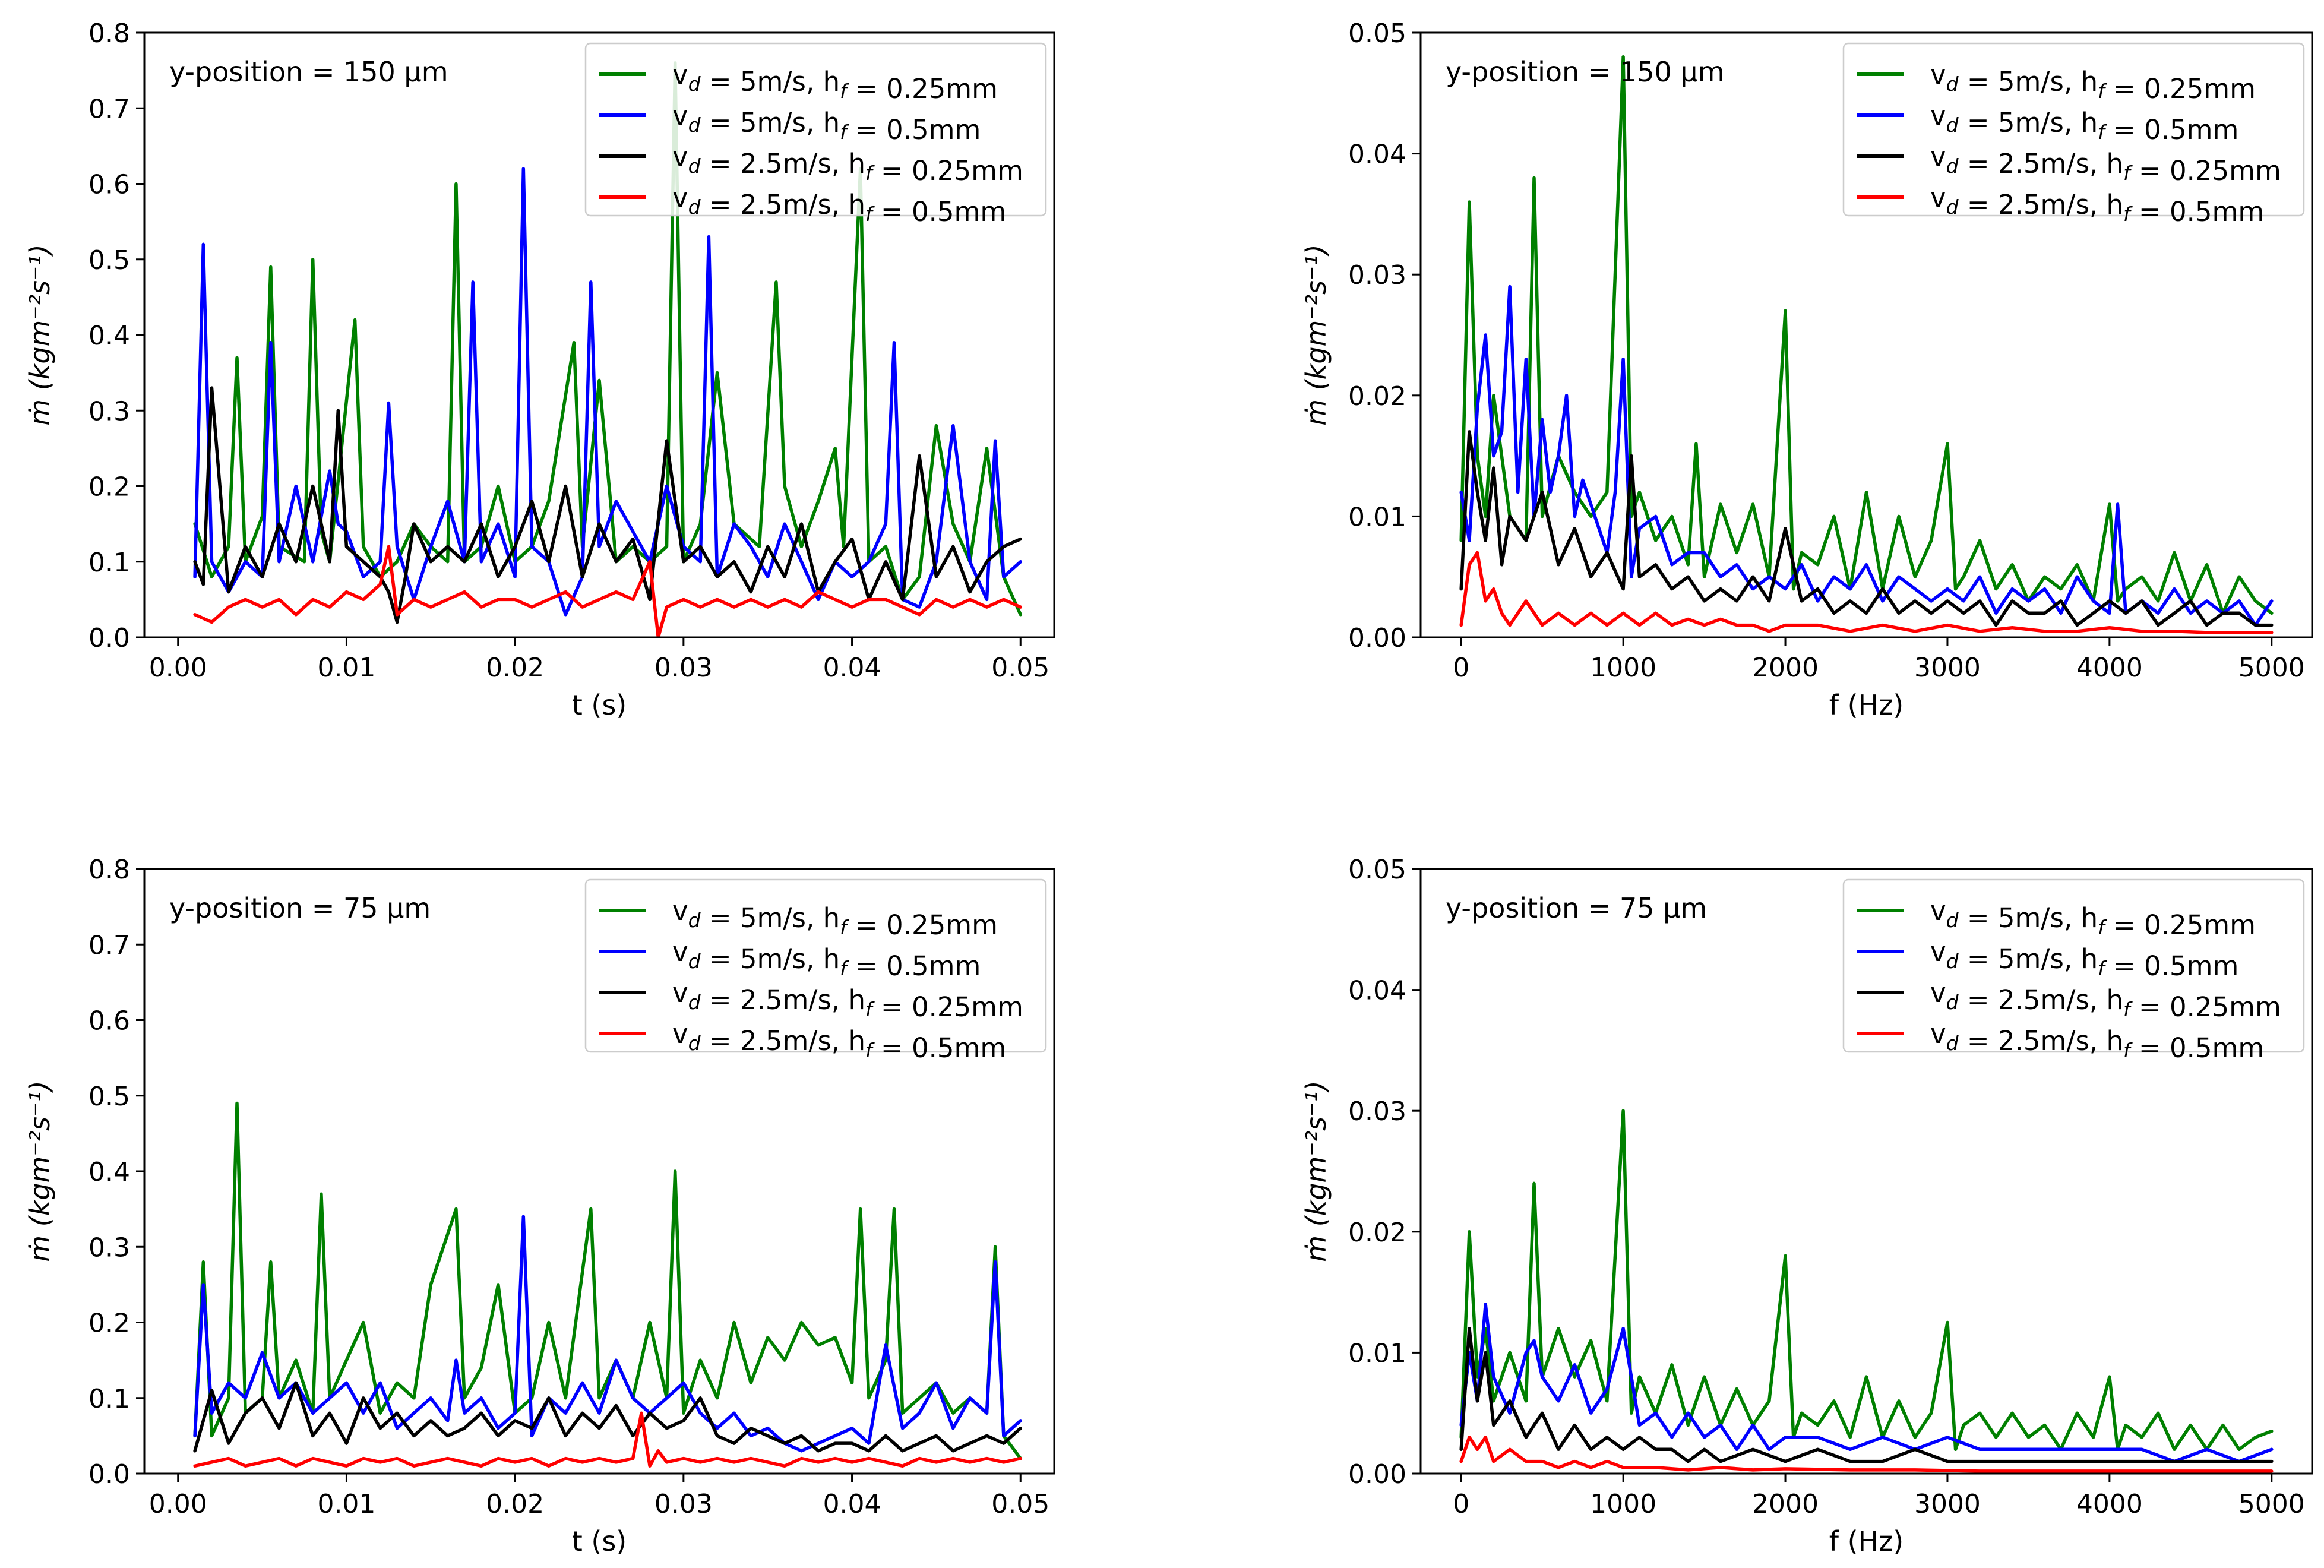 This screenshot has height=1568, width=2324. Describe the element at coordinates (2097, 1041) in the screenshot. I see `panel-bottom-right-legend-label: vd = 2.5m/s, hf = 0.5mm` at that location.